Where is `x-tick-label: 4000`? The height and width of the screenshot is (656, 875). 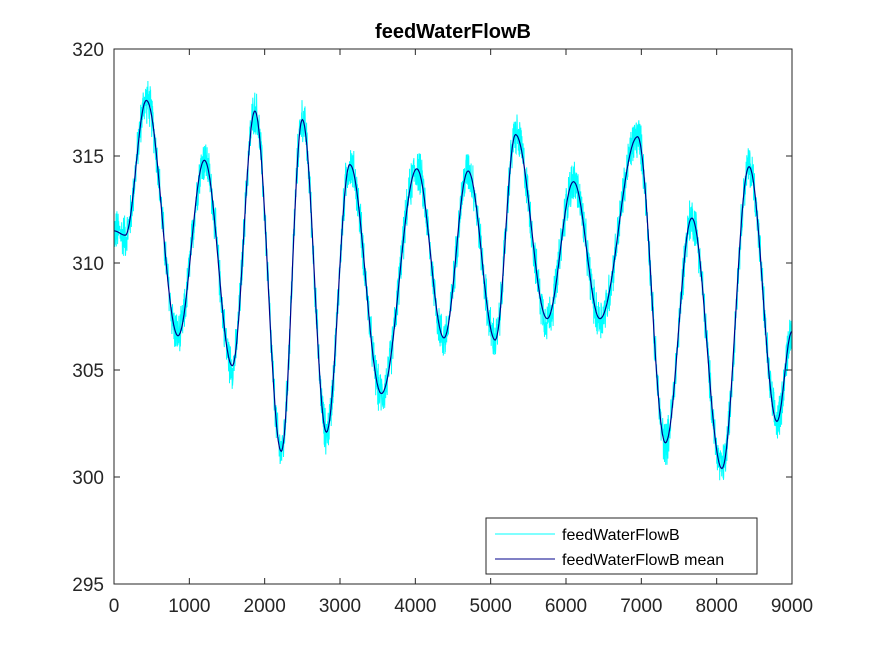
x-tick-label: 4000 is located at coordinates (415, 606).